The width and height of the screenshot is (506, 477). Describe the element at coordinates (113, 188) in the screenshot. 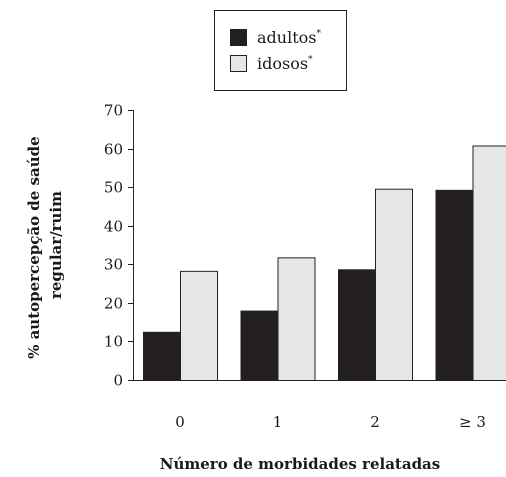

I see `y-tick-label: 50` at that location.